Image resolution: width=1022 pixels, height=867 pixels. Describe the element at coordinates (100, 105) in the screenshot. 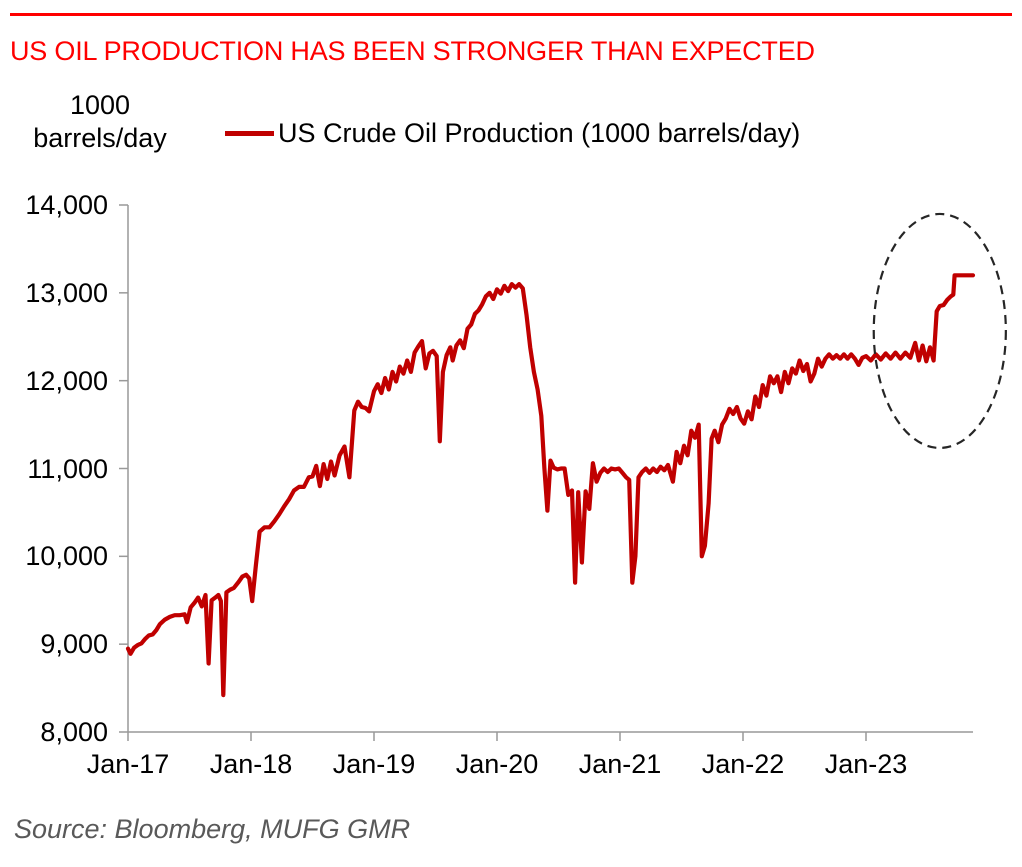

I see `y-axis-unit-line1: 1000` at that location.